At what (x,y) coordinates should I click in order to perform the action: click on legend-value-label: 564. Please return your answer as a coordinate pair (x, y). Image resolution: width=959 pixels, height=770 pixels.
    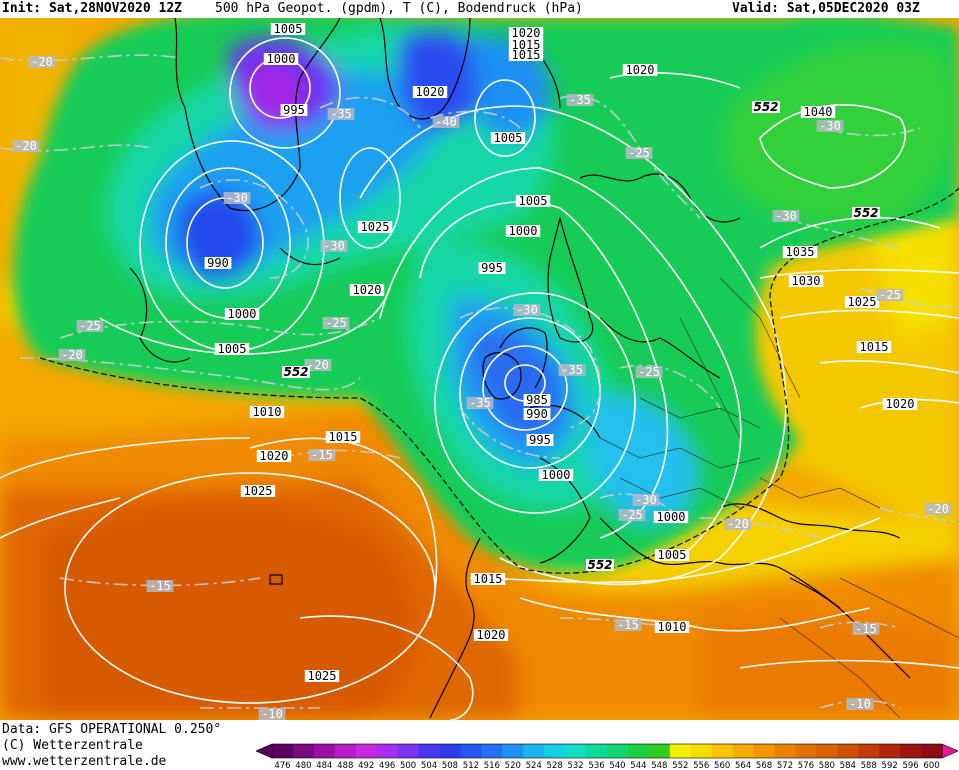
    Looking at the image, I should click on (743, 765).